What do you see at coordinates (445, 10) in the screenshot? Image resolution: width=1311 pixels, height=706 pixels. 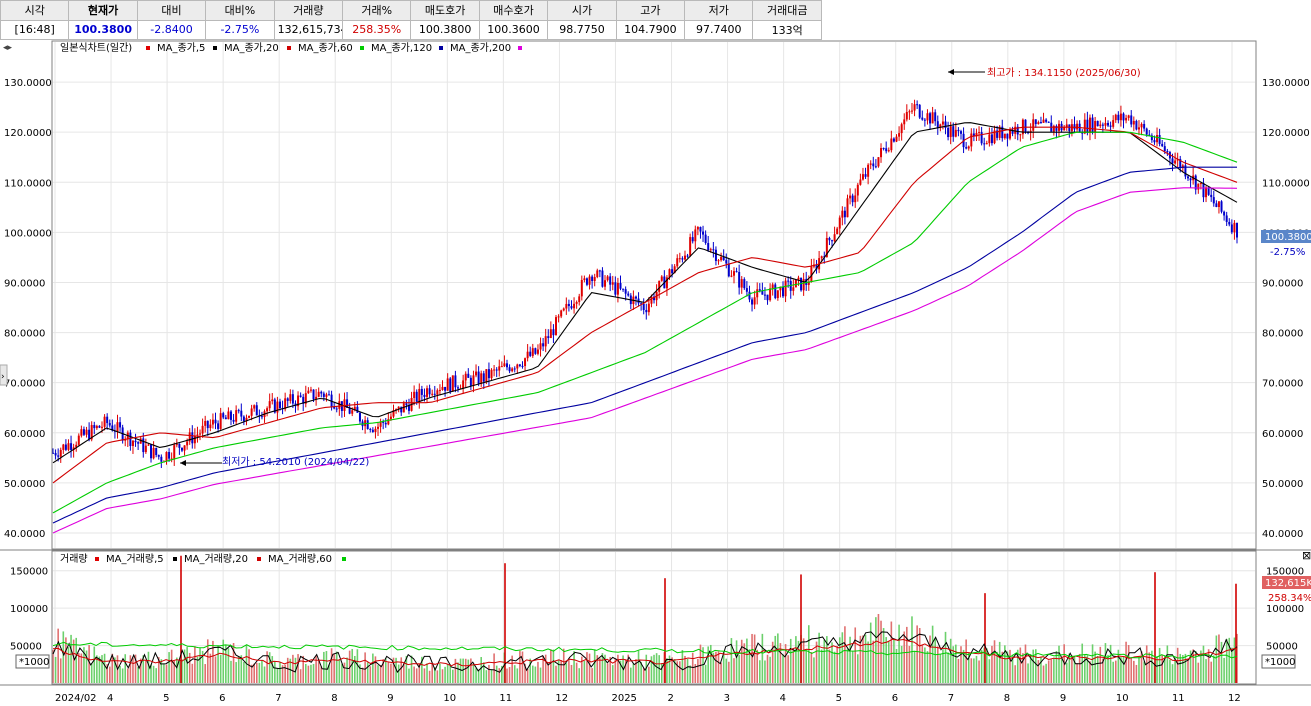 I see `header-ask: 매도호가` at bounding box center [445, 10].